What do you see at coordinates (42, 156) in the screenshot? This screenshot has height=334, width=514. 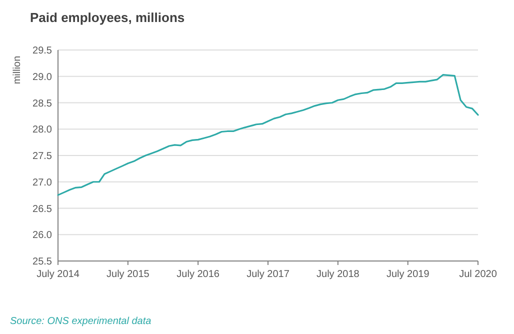 I see `y-tick-label: 27.5` at bounding box center [42, 156].